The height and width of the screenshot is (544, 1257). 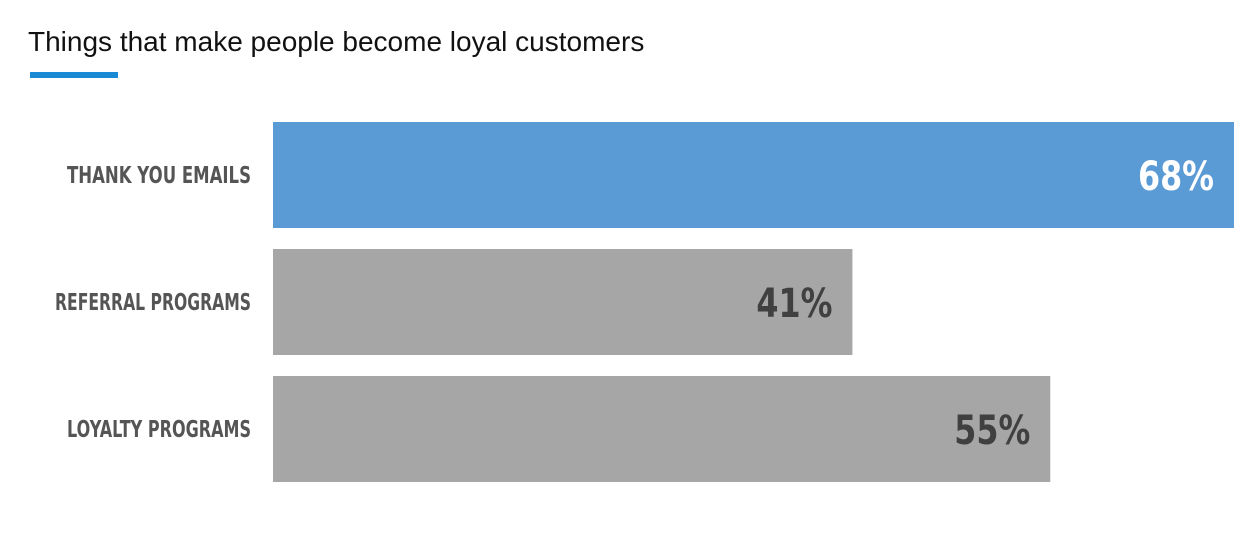 I want to click on value-label-referral-programs: 41%, so click(x=794, y=304).